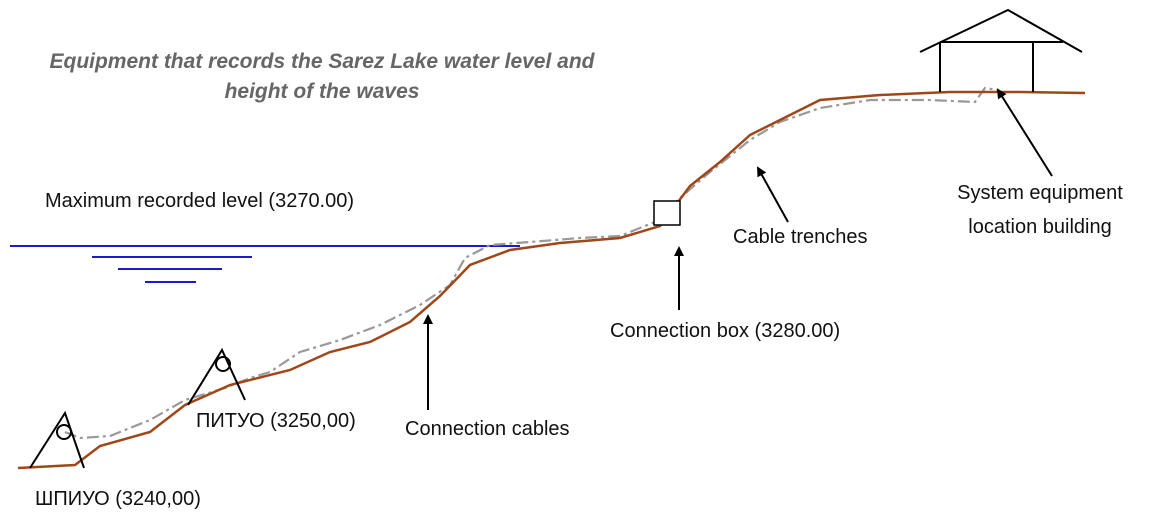 Image resolution: width=1155 pixels, height=514 pixels. Describe the element at coordinates (1040, 193) in the screenshot. I see `label: System equipment` at that location.